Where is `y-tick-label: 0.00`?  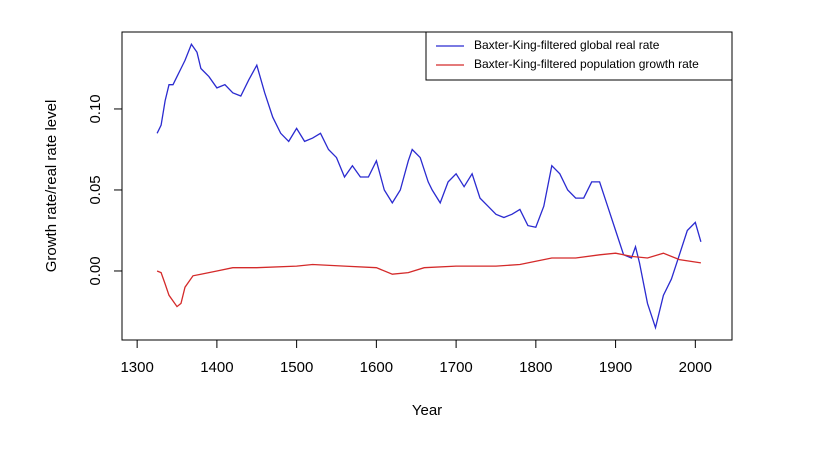 y-tick-label: 0.00 is located at coordinates (95, 270).